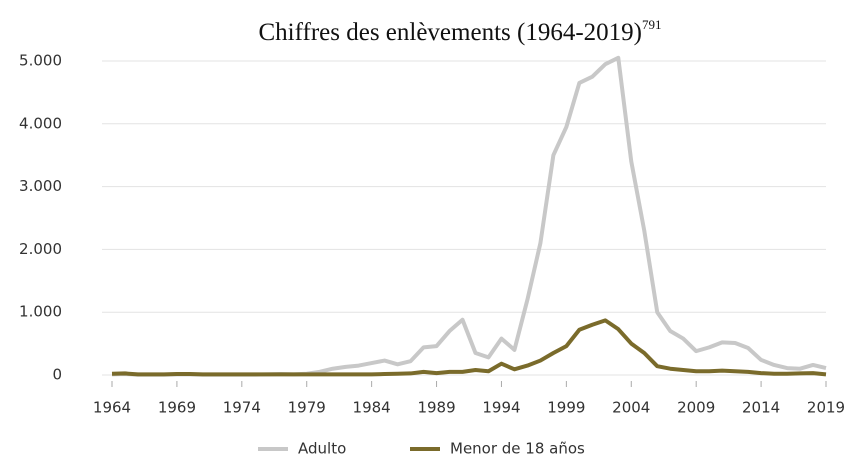 The image size is (855, 459). What do you see at coordinates (372, 408) in the screenshot?
I see `x-tick-label: 1984` at bounding box center [372, 408].